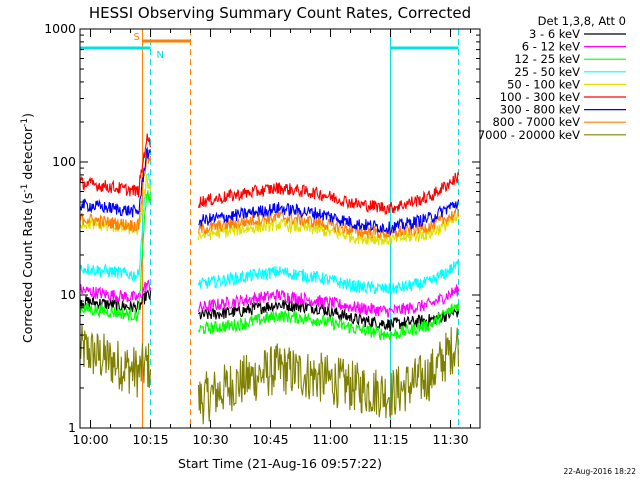 The height and width of the screenshot is (480, 640). I want to click on x-tick-label: 11:30, so click(451, 439).